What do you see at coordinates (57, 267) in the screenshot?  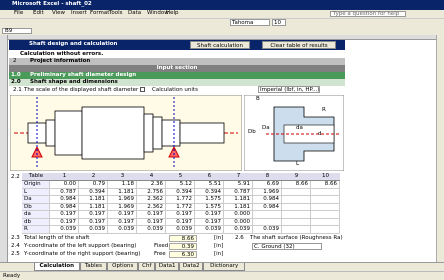 I see `sheet-tab: Calculation` at bounding box center [57, 267].